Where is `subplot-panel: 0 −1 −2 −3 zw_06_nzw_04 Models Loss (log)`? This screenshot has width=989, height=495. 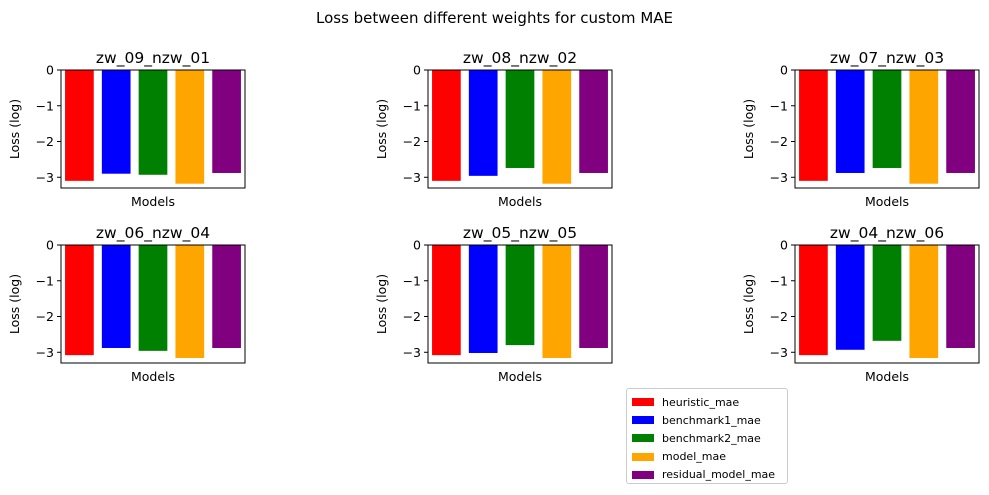
subplot-panel: 0 −1 −2 −3 zw_06_nzw_04 Models Loss (log) is located at coordinates (126, 304).